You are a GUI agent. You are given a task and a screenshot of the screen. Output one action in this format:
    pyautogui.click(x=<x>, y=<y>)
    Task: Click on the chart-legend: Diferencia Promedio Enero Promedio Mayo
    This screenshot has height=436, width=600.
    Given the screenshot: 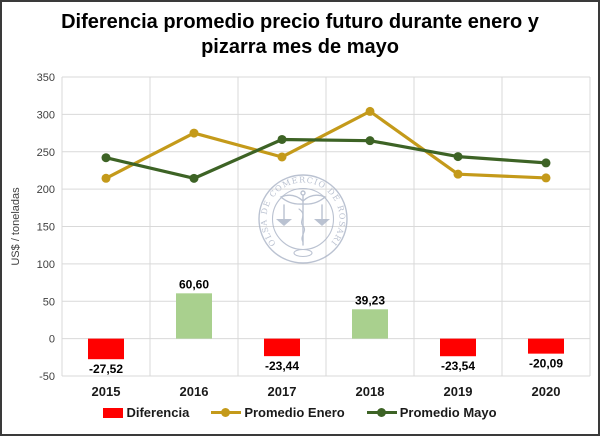 What is the action you would take?
    pyautogui.click(x=300, y=412)
    